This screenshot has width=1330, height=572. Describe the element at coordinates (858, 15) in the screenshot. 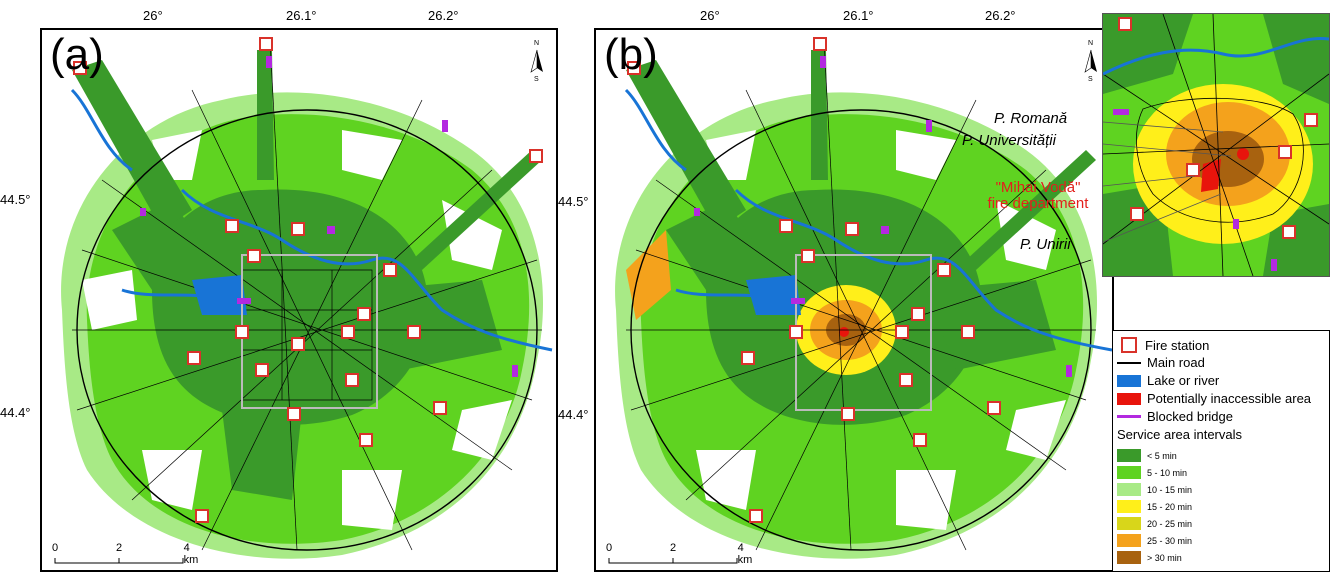

I see `lon-tick-26.1-b: 26.1°` at that location.